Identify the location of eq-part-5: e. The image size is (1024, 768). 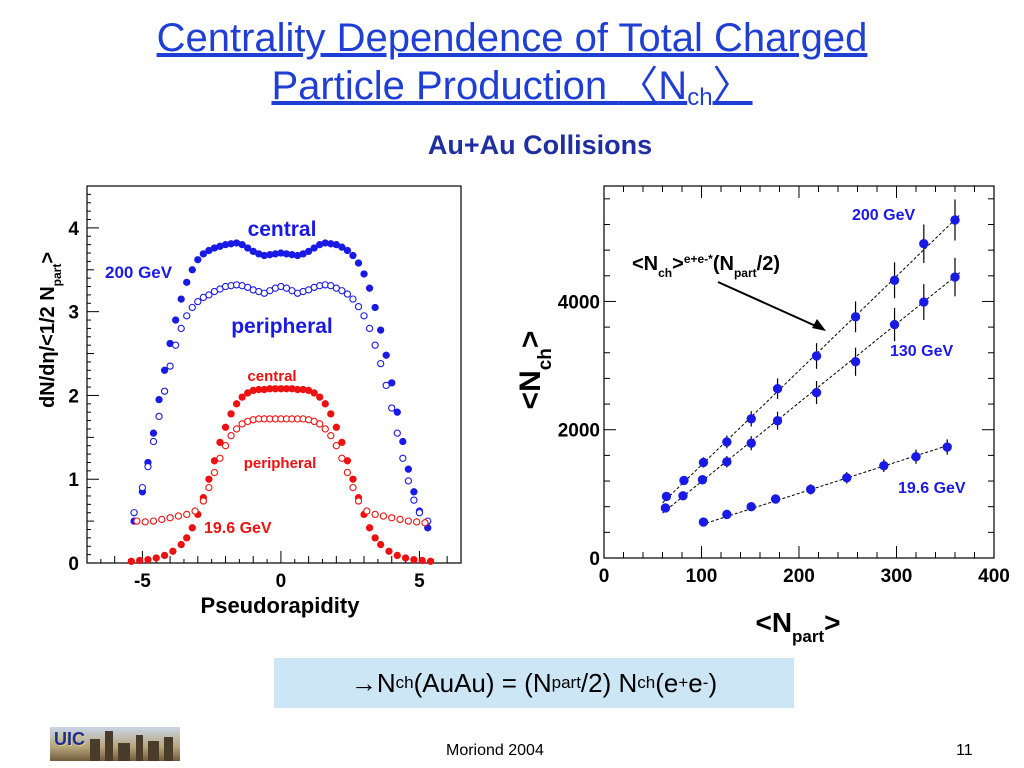
(695, 682).